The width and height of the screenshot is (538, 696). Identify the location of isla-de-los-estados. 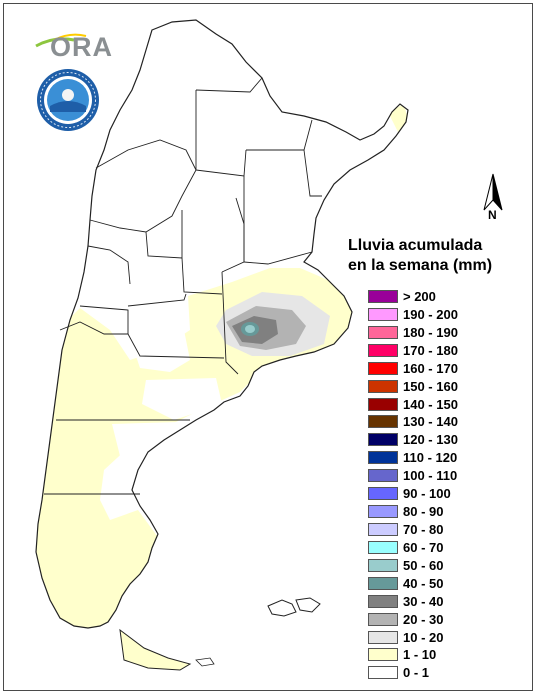
(205, 662).